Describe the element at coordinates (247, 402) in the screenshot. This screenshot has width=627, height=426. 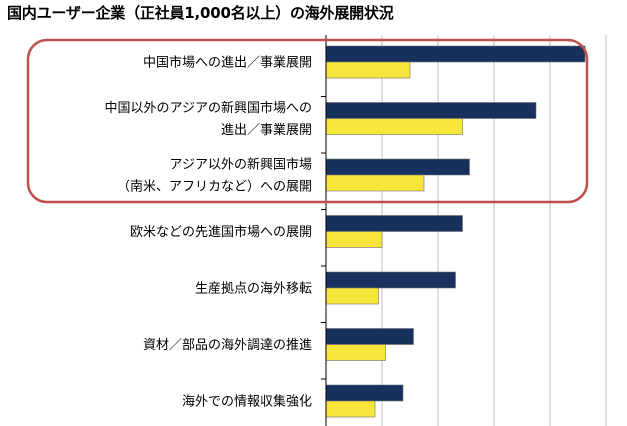
I see `category-label: 海外での情報収集強化` at that location.